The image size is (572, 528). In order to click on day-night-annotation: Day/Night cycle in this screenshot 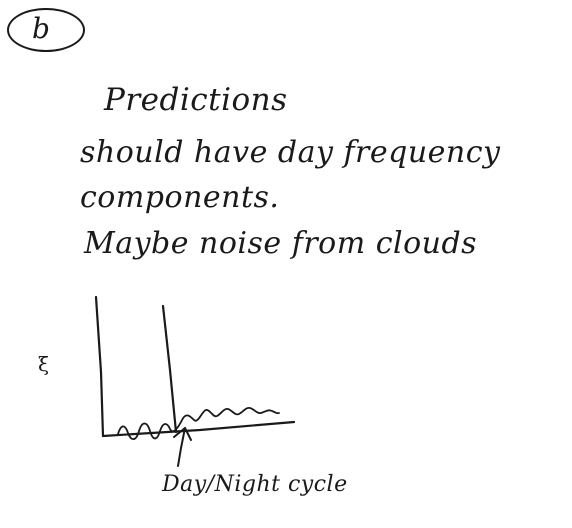, I will do `click(255, 484)`.